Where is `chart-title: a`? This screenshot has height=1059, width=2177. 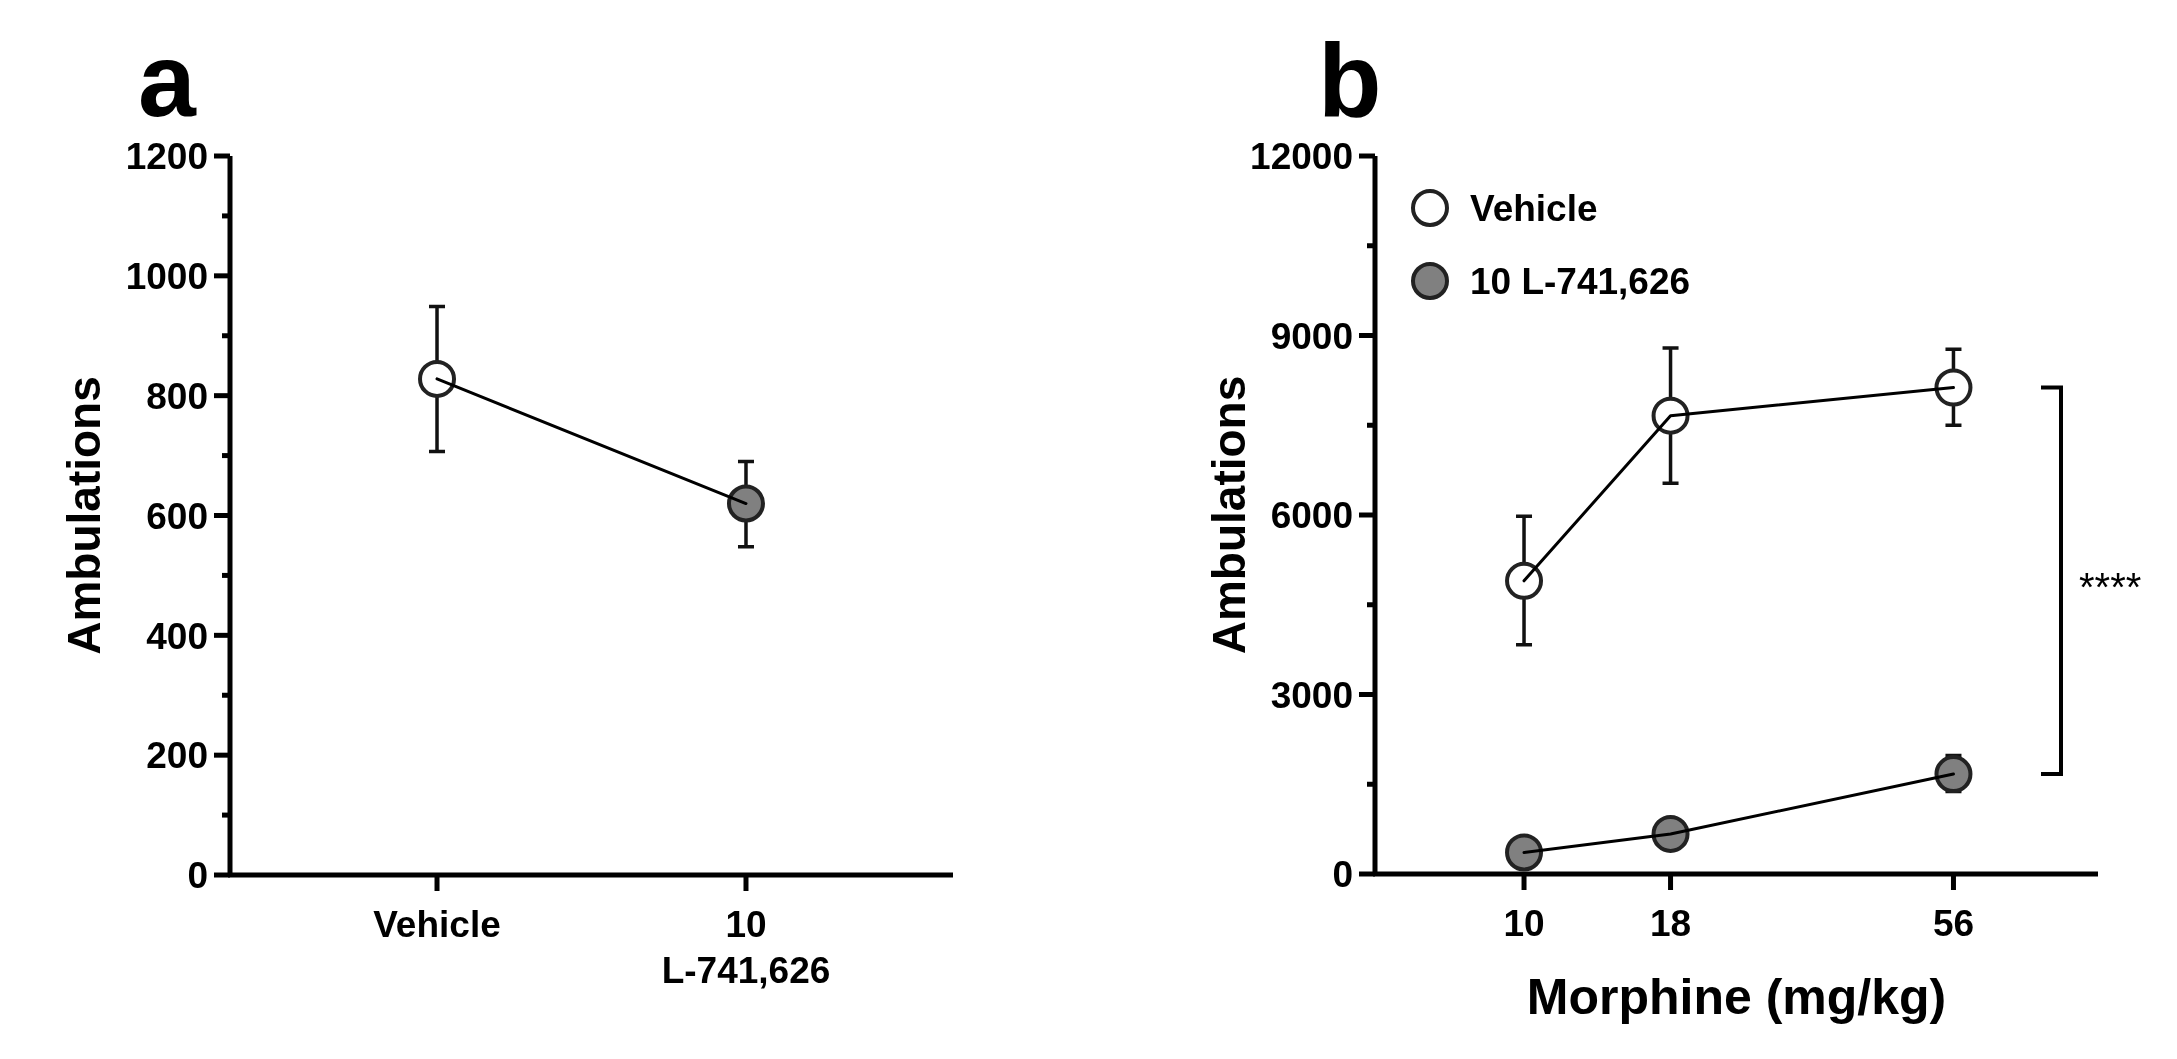
chart-title: a is located at coordinates (167, 80).